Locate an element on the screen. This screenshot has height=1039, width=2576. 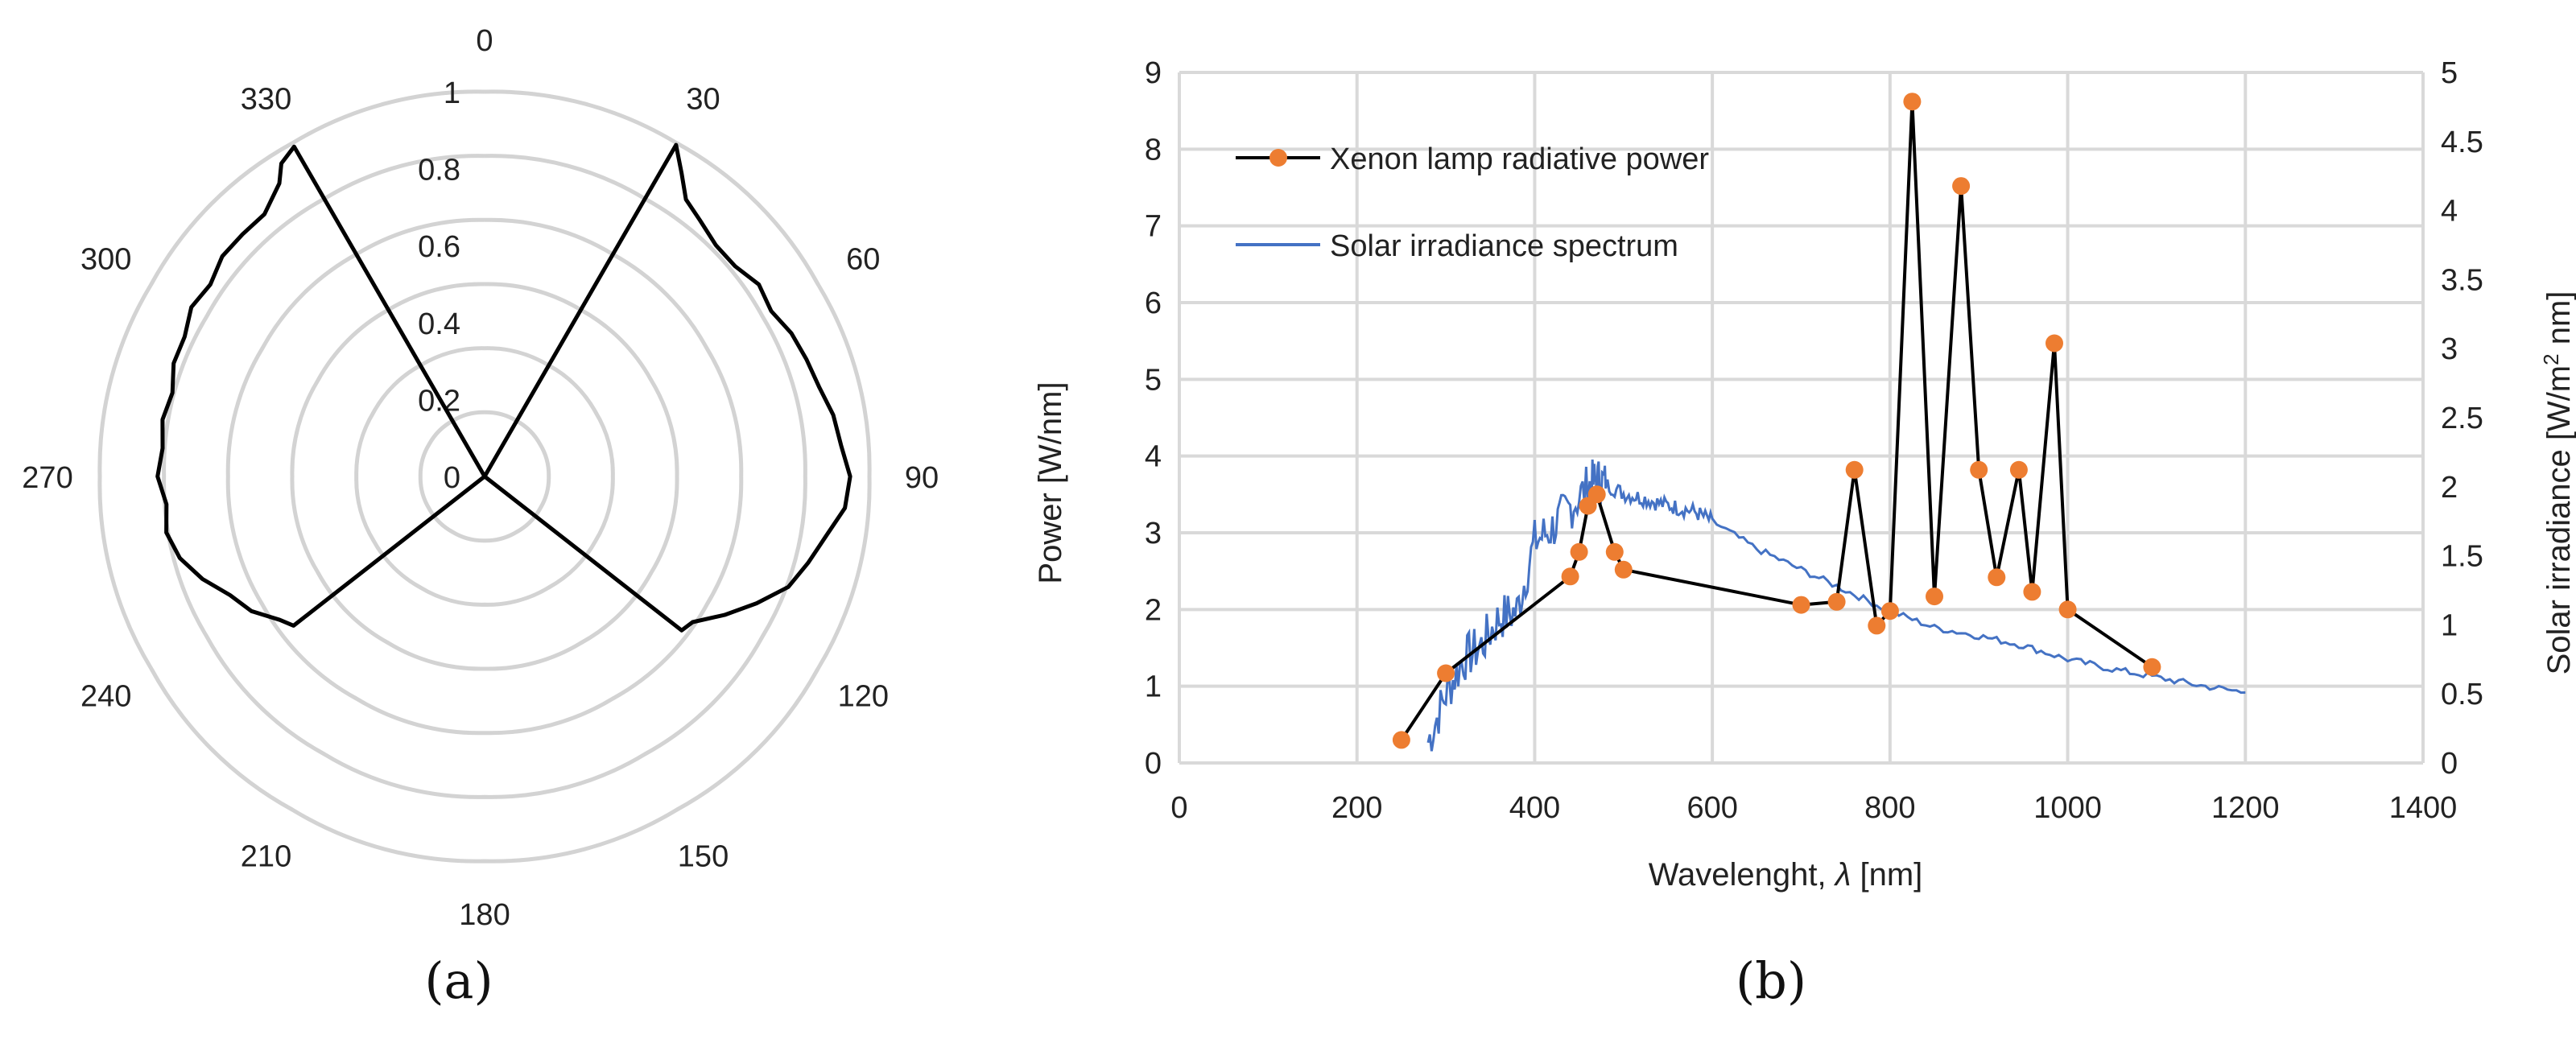
polar-angle-label: 180 is located at coordinates (484, 915).